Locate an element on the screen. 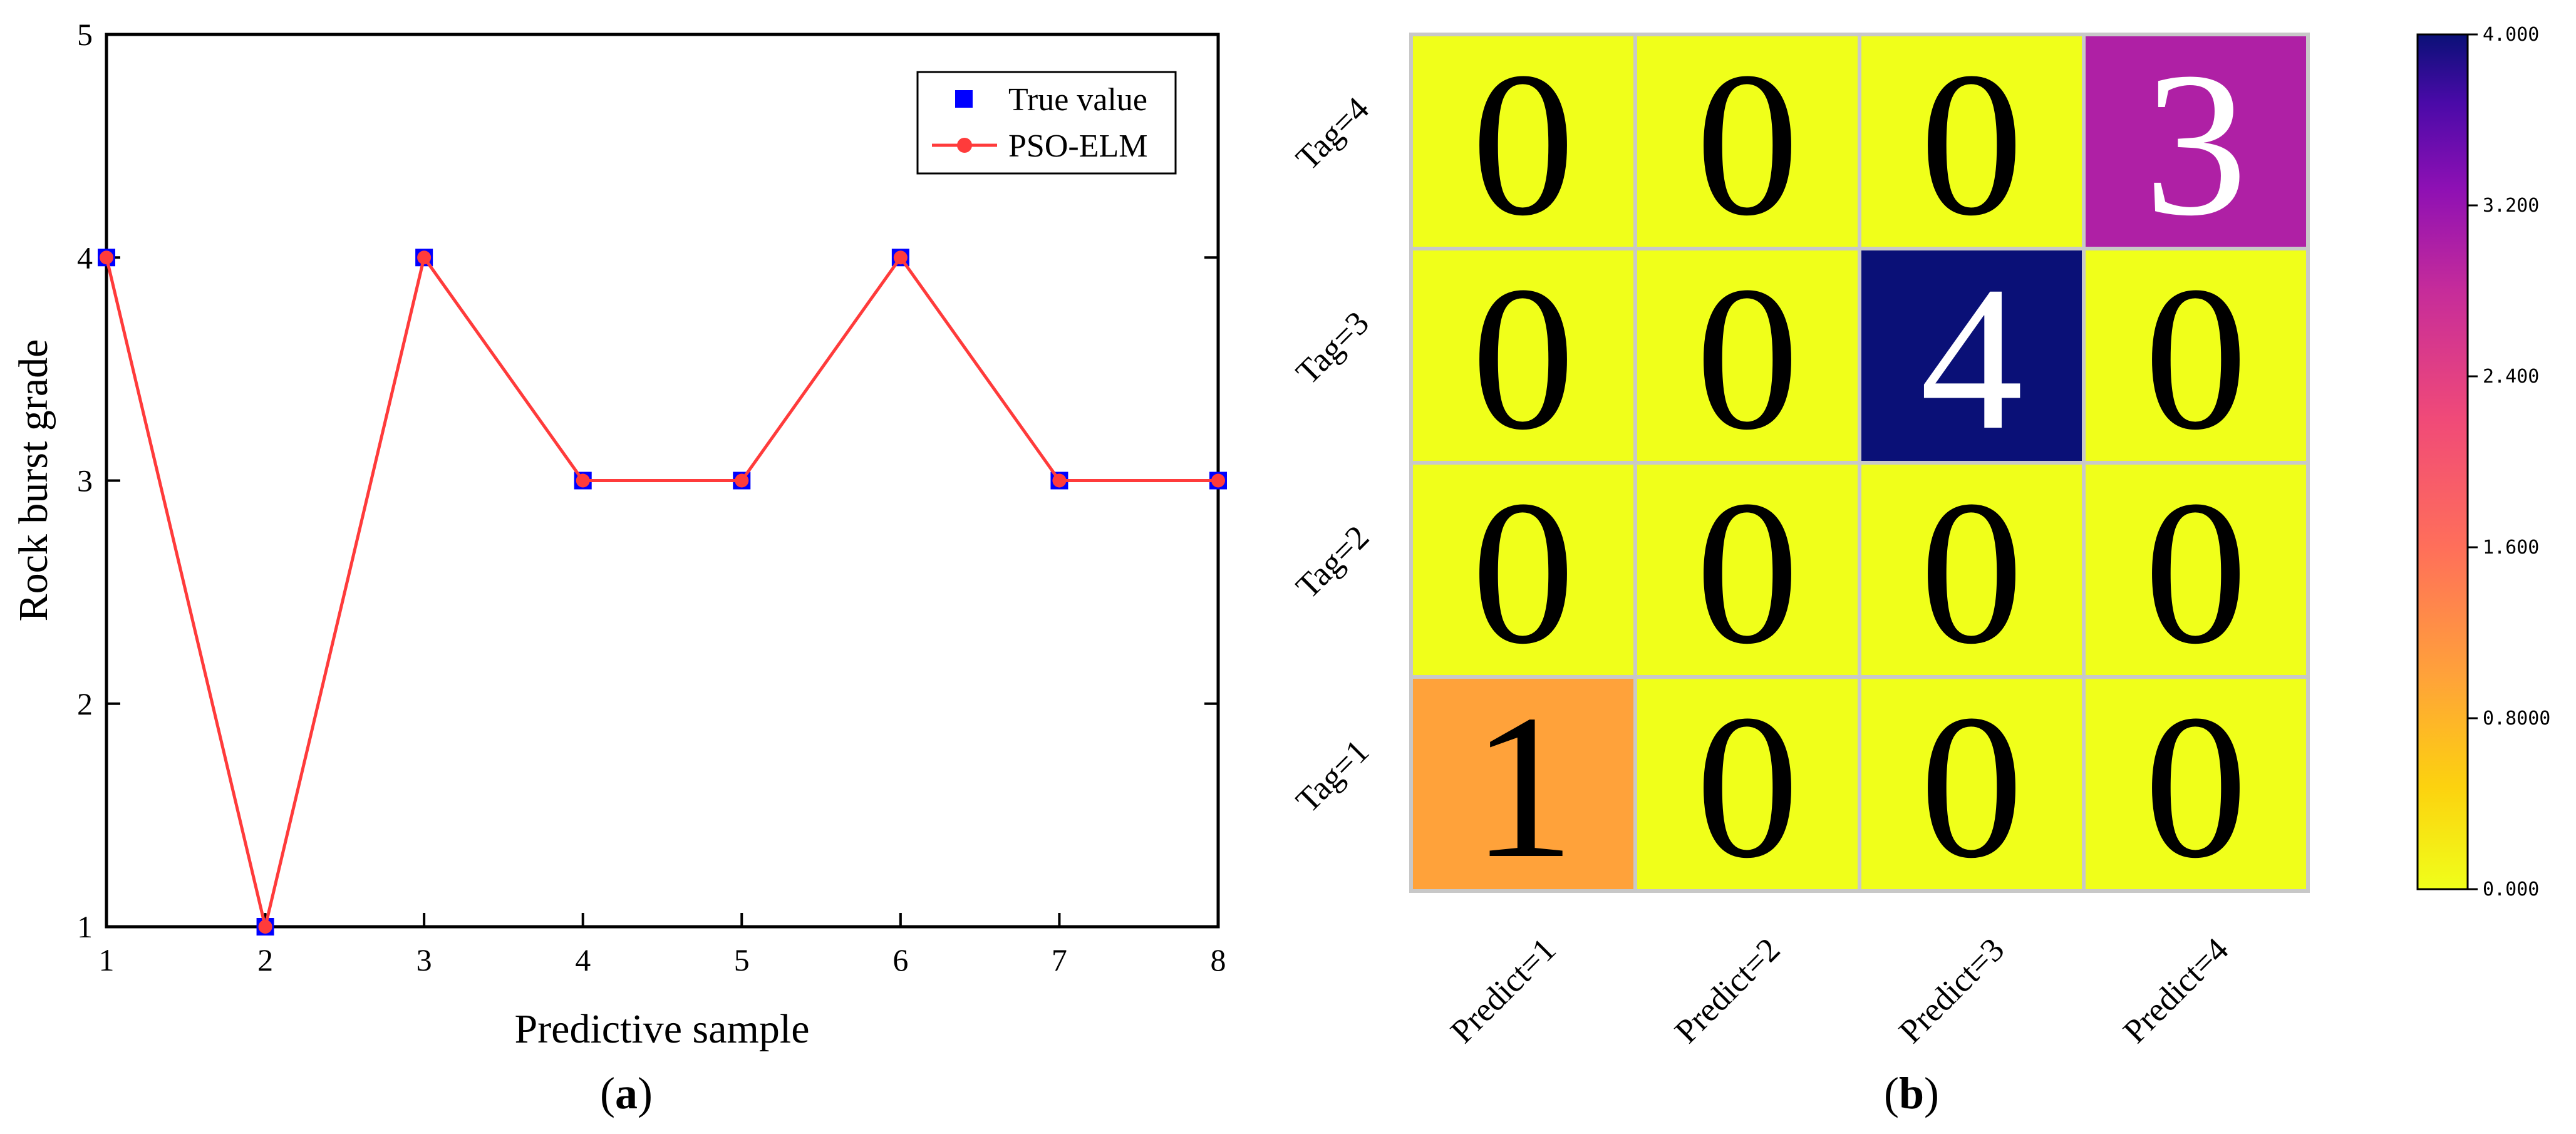 This screenshot has width=2576, height=1134. legend: True value PSO-ELM is located at coordinates (1046, 123).